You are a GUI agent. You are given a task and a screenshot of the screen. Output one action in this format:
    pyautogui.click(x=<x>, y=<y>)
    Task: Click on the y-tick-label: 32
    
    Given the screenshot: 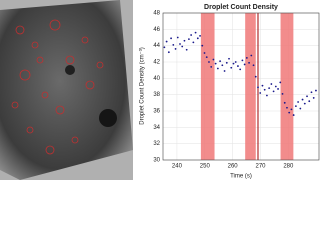 What is the action you would take?
    pyautogui.click(x=156, y=144)
    